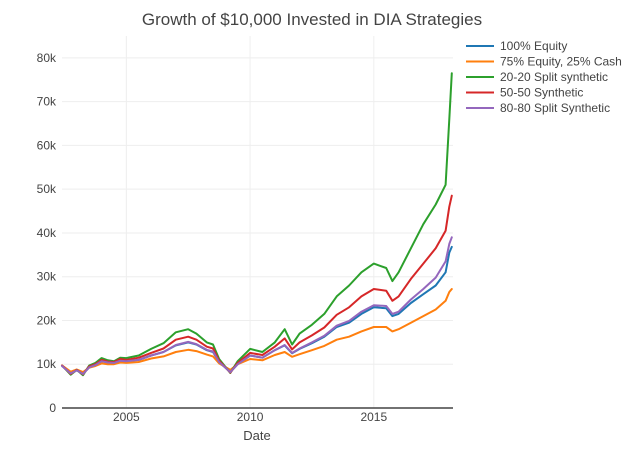 Image resolution: width=640 pixels, height=457 pixels. I want to click on y-tick-label: 80k, so click(47, 58).